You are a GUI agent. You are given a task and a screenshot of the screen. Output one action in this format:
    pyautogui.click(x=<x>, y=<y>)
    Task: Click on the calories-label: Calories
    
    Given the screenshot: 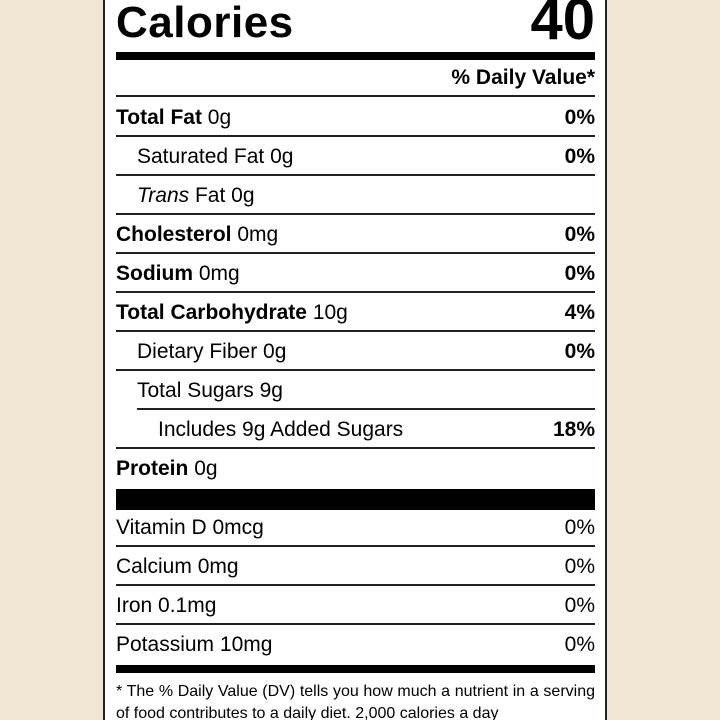 What is the action you would take?
    pyautogui.click(x=205, y=23)
    